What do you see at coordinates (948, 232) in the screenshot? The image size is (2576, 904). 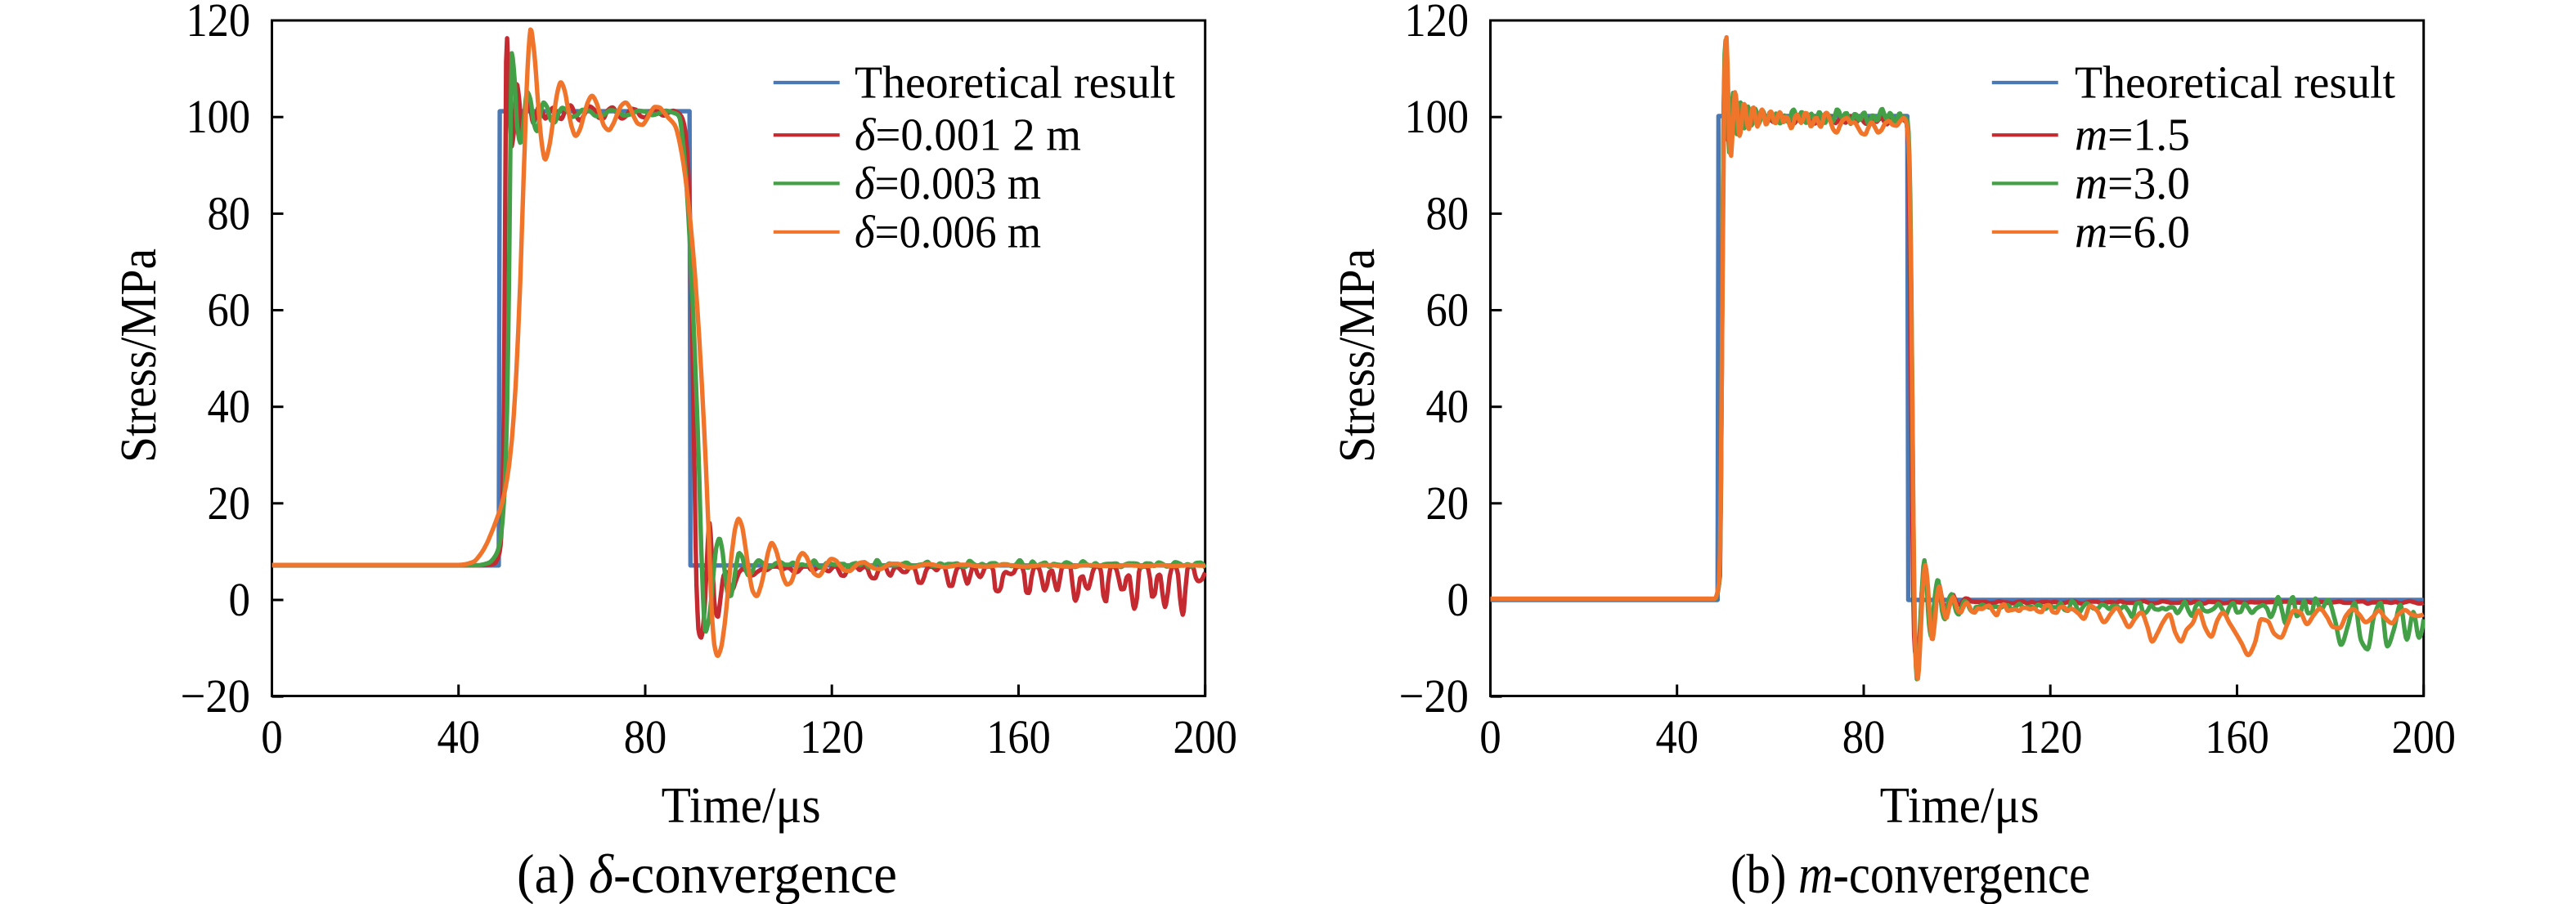 I see `svg-text: δ=0.006 m` at bounding box center [948, 232].